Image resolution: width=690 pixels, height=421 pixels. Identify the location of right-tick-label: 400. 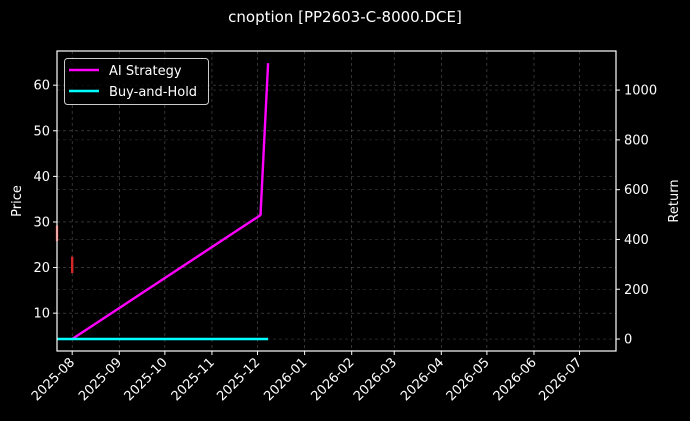
(636, 240).